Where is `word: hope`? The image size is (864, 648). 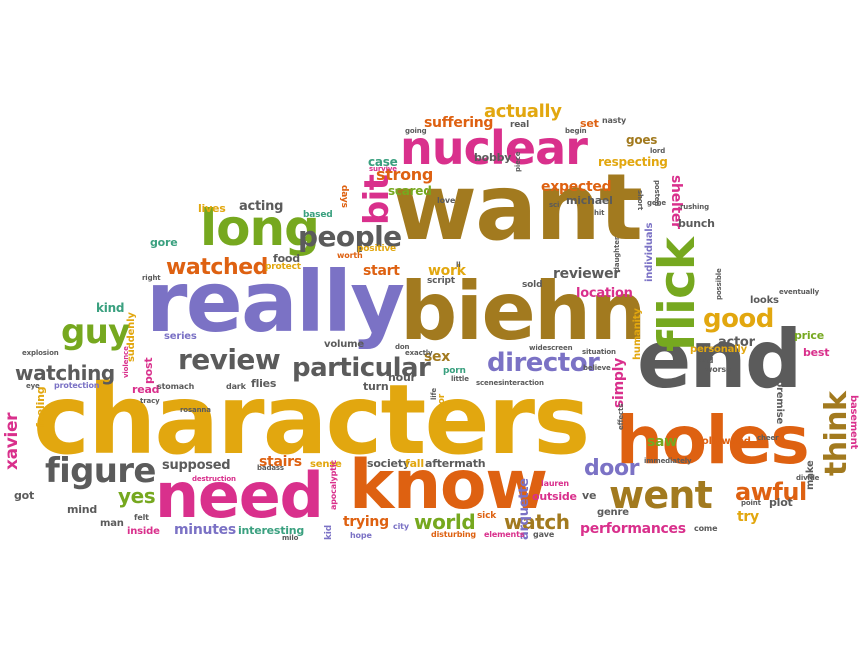
word: hope is located at coordinates (361, 535).